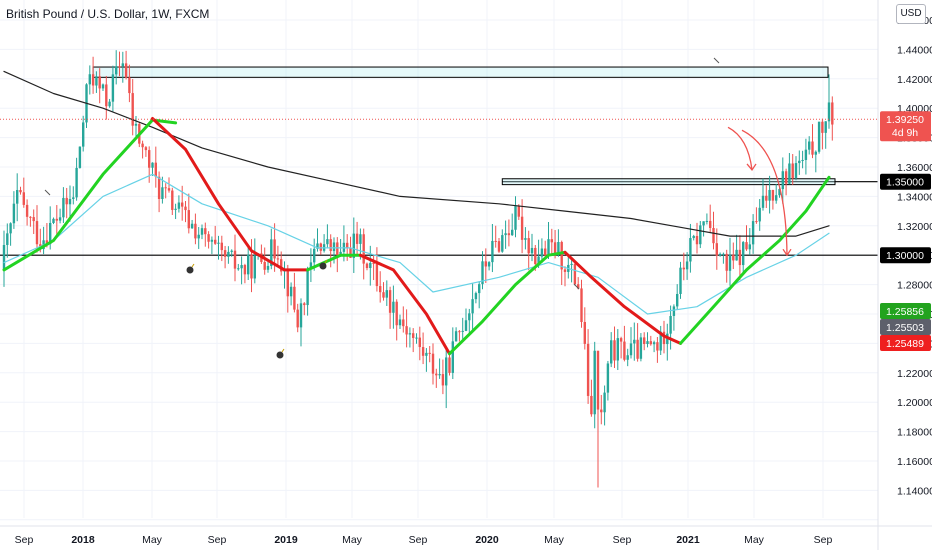  Describe the element at coordinates (323, 266) in the screenshot. I see `bomb-icon` at that location.